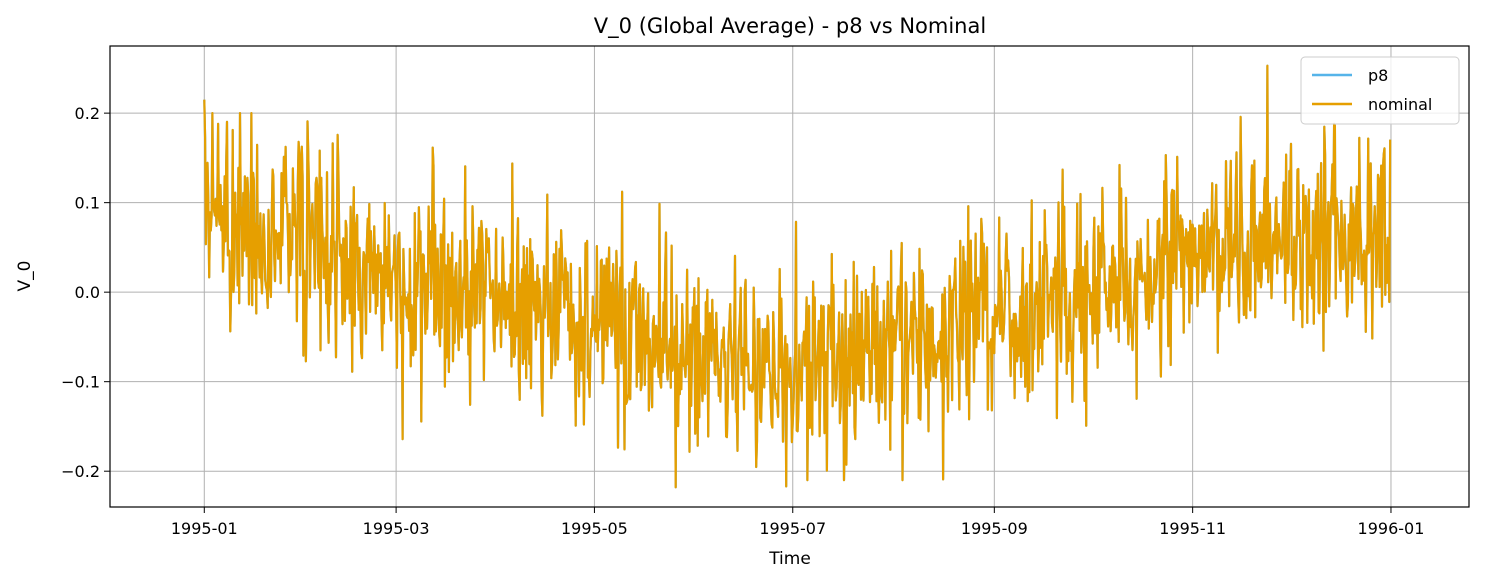 This screenshot has height=584, width=1485. Describe the element at coordinates (594, 528) in the screenshot. I see `x-tick-label: 1995-05` at that location.